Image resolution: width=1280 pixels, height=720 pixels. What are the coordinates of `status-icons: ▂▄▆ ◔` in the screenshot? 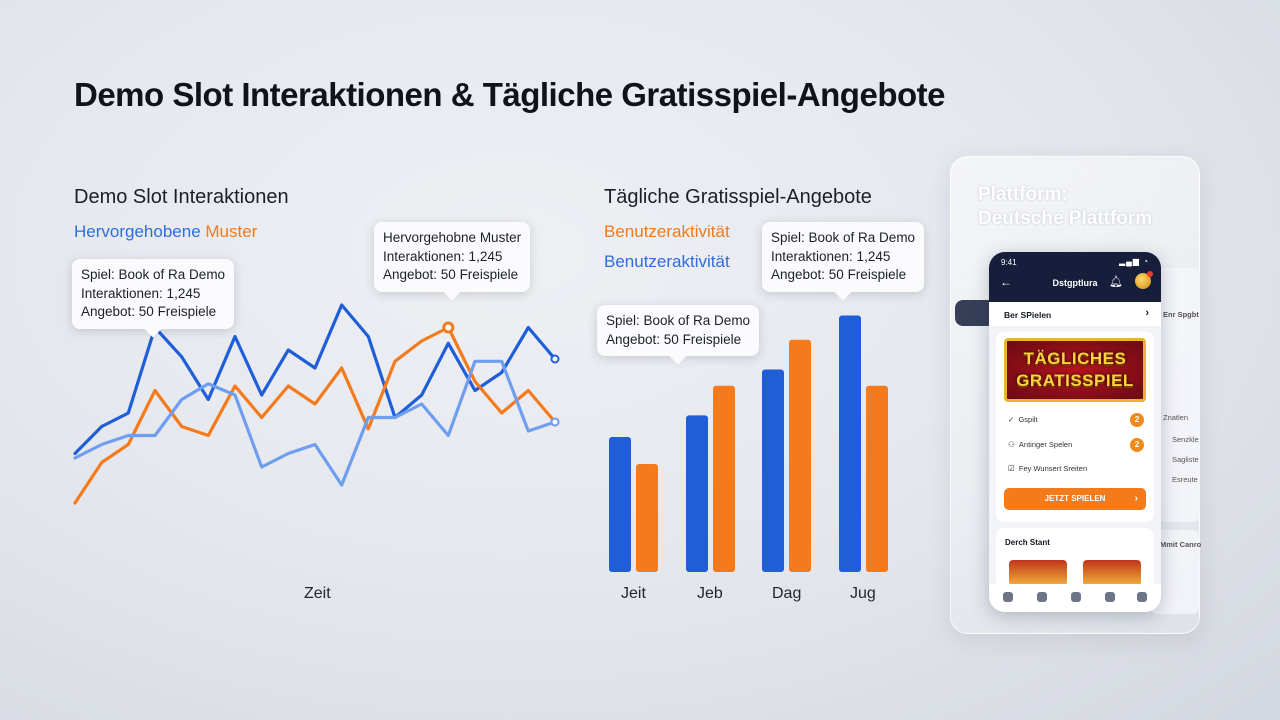 It's located at (1133, 261).